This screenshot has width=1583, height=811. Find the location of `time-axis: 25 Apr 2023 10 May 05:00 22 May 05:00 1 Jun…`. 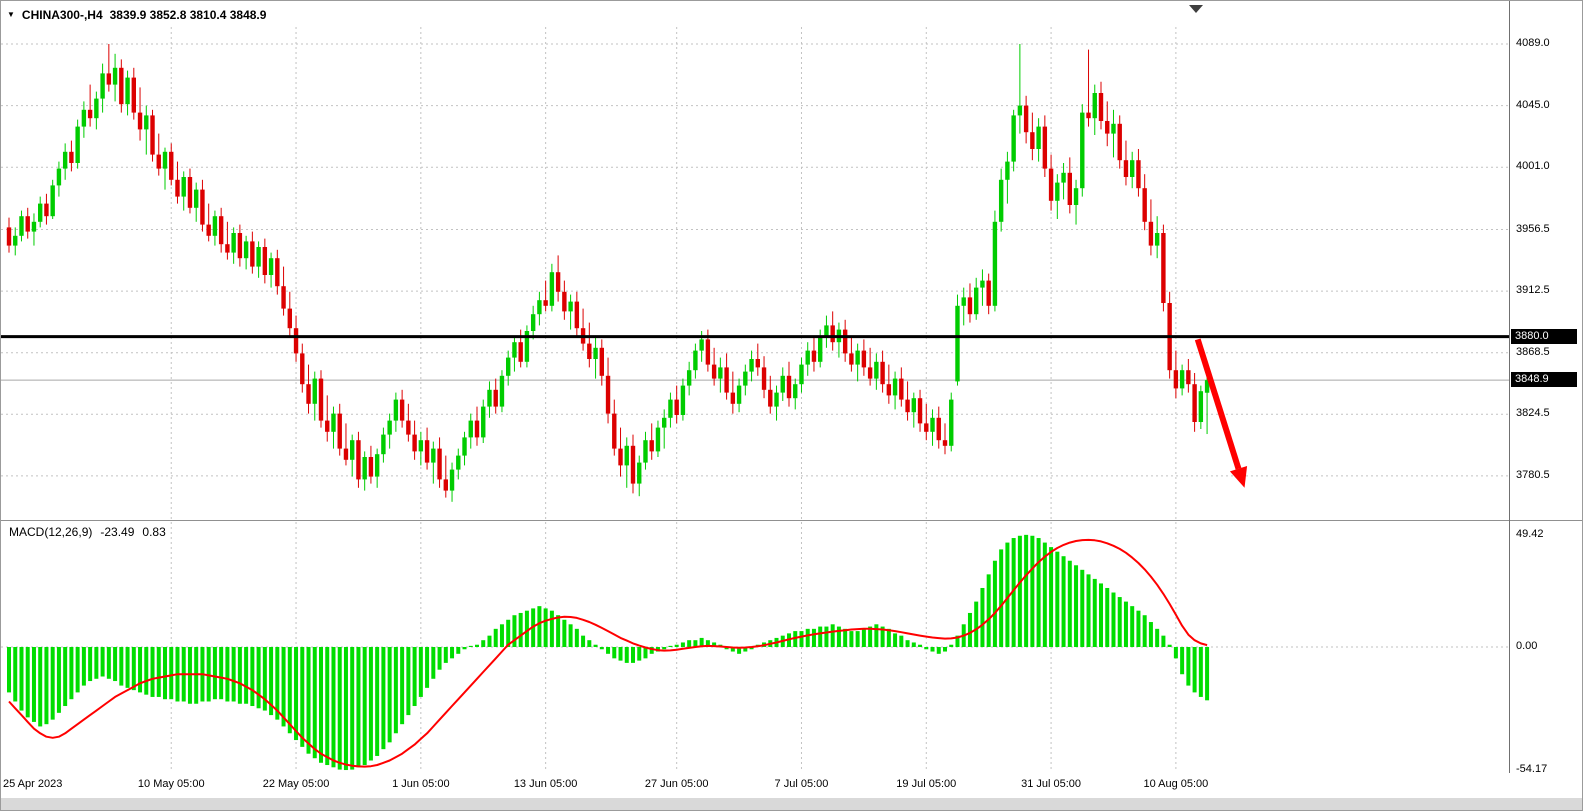

time-axis: 25 Apr 2023 10 May 05:00 22 May 05:00 1 Jun… is located at coordinates (791, 785).